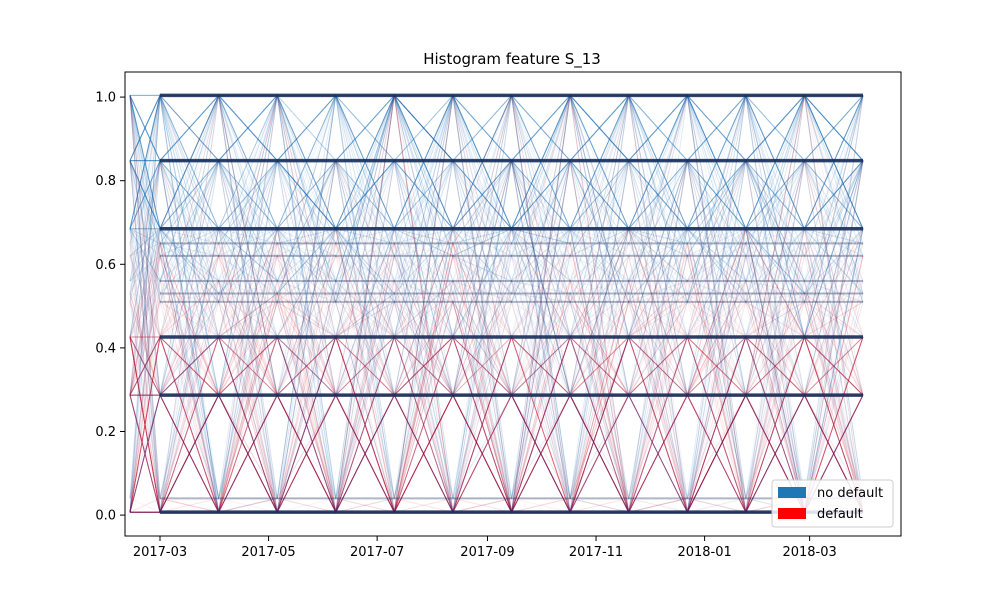 This screenshot has width=1000, height=600. Describe the element at coordinates (110, 307) in the screenshot. I see `y-axis: 0.0 0.2 0.4 0.6 0.8 1.0` at that location.